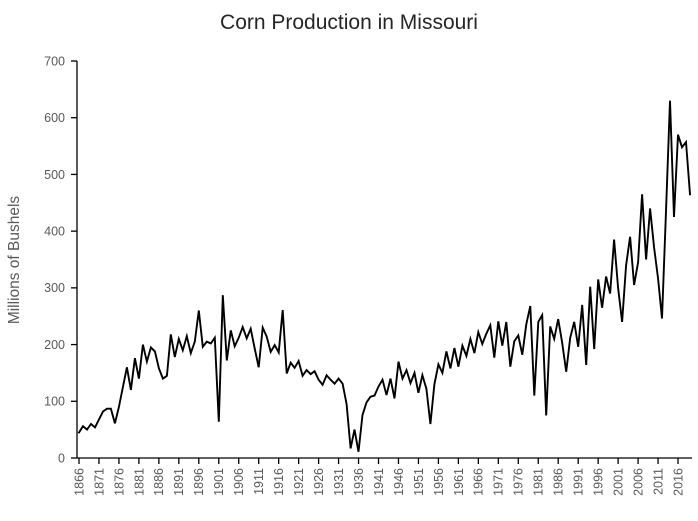 The height and width of the screenshot is (521, 698). Describe the element at coordinates (239, 482) in the screenshot. I see `x-tick-label: 1906` at that location.